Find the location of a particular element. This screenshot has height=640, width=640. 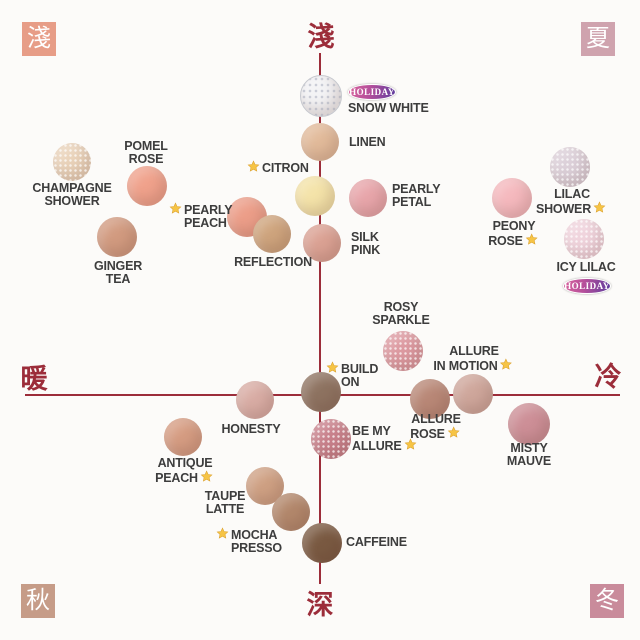

label-icy-lilac: ICY LILAC is located at coordinates (585, 267).